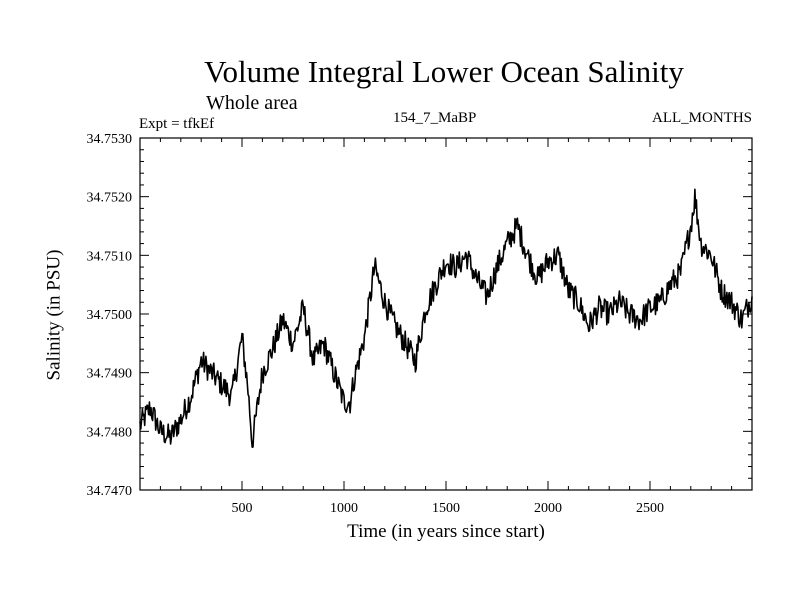 The image size is (800, 600). I want to click on x-tick-label: 1500, so click(446, 508).